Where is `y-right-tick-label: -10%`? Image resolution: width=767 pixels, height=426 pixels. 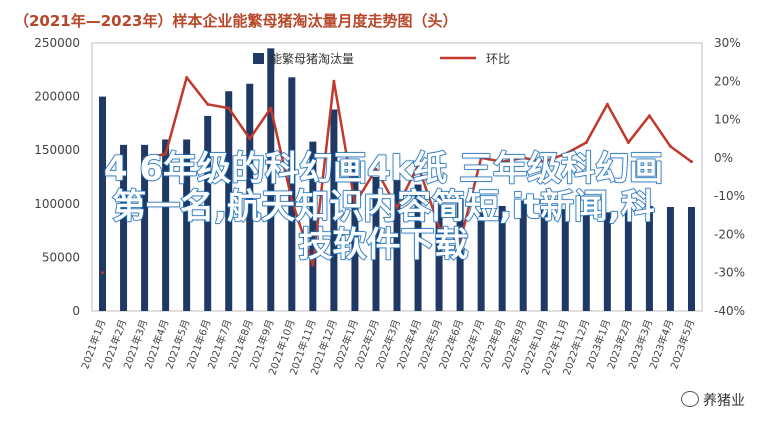 y-right-tick-label: -10% is located at coordinates (729, 196).